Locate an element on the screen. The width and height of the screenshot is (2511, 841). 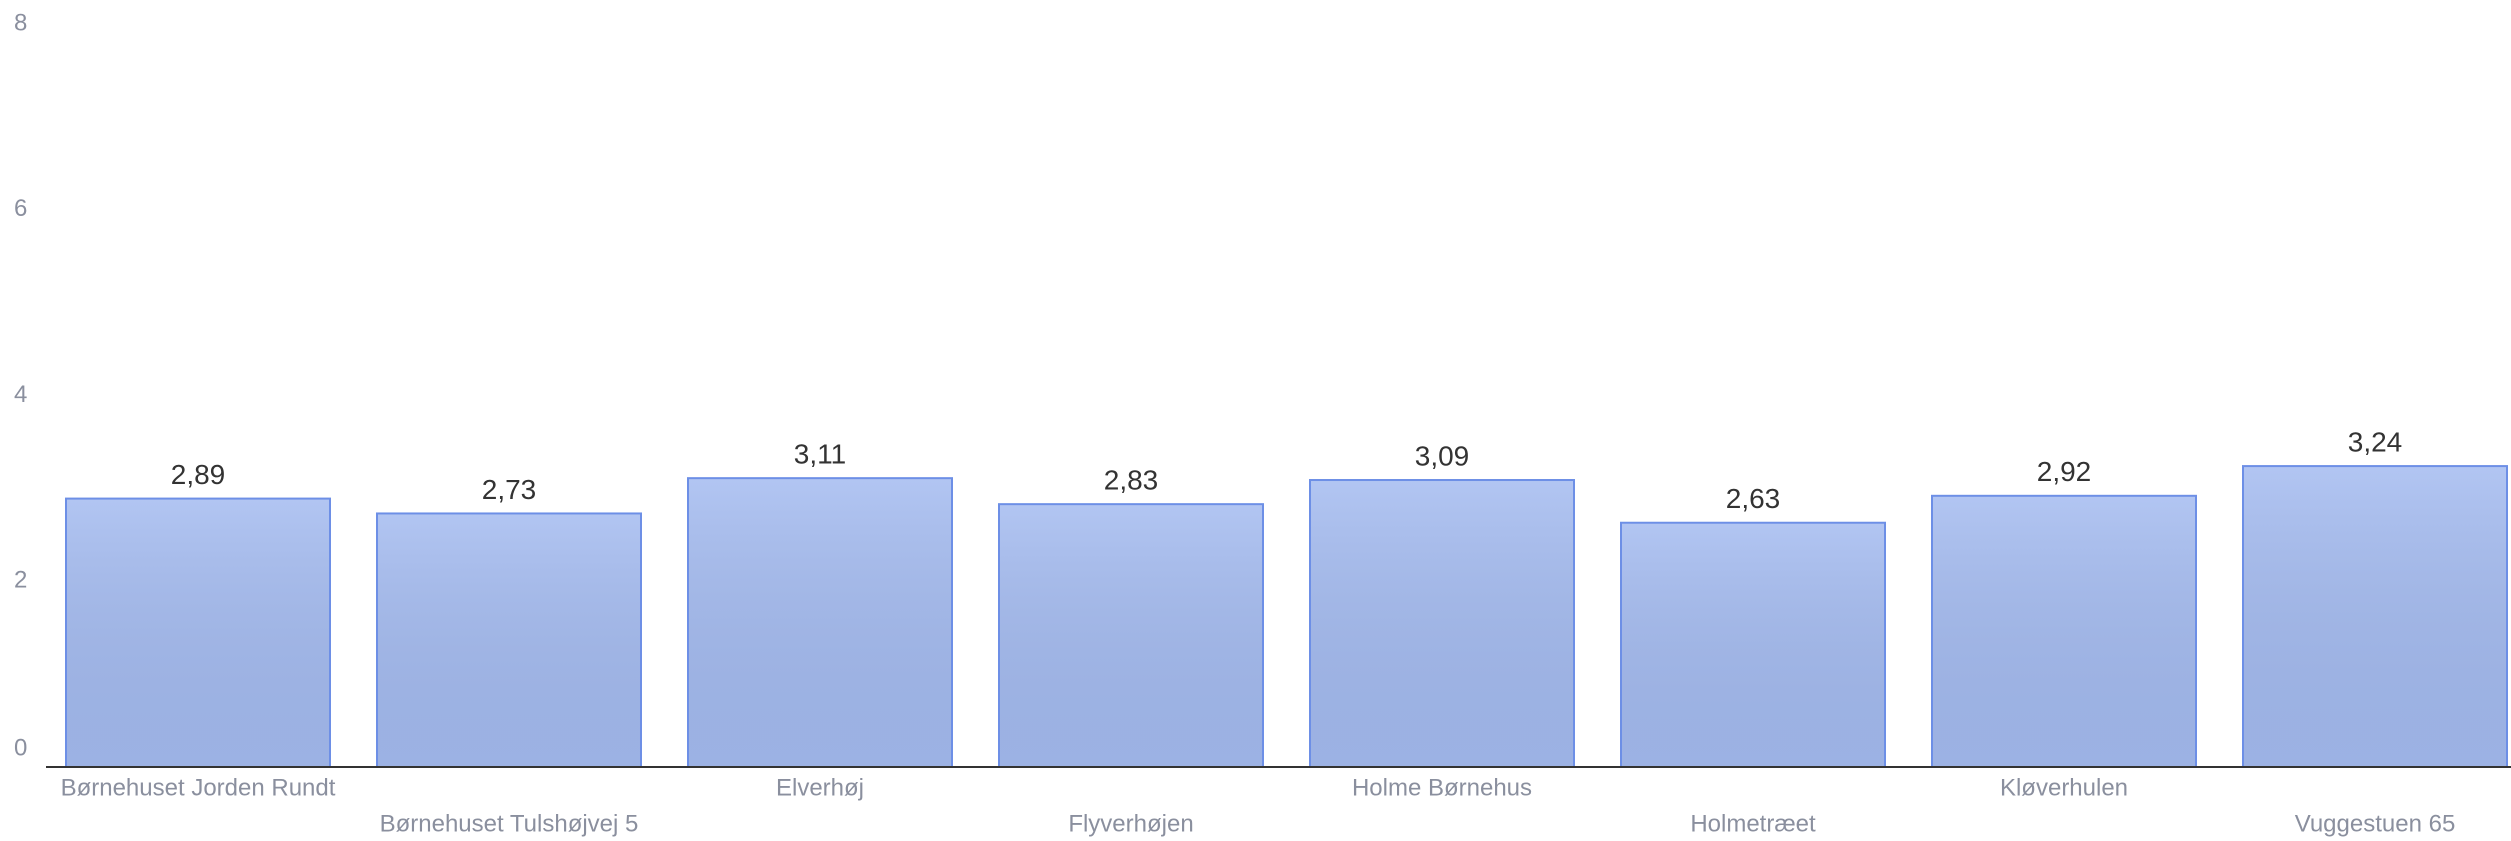
y-tick-label: 8 is located at coordinates (20, 22).